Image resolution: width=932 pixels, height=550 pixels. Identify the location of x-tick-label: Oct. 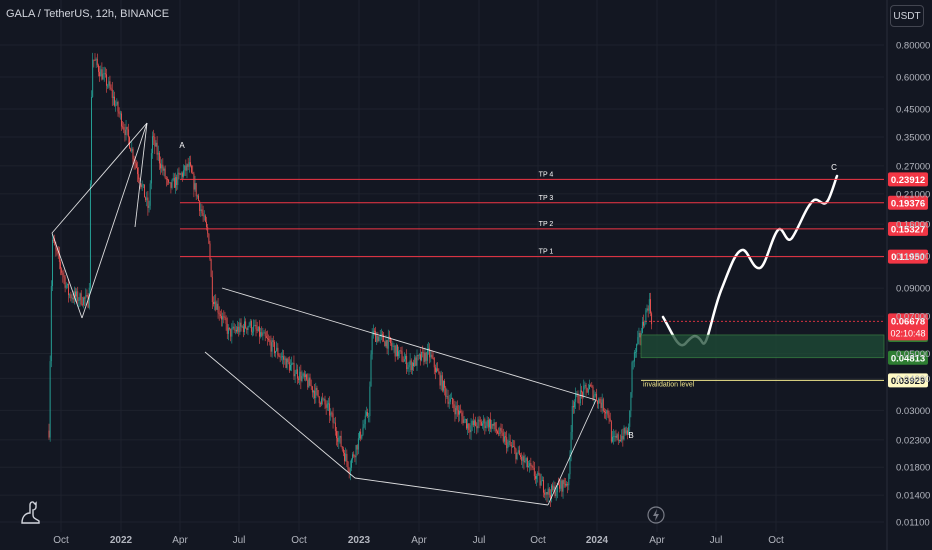
(299, 540).